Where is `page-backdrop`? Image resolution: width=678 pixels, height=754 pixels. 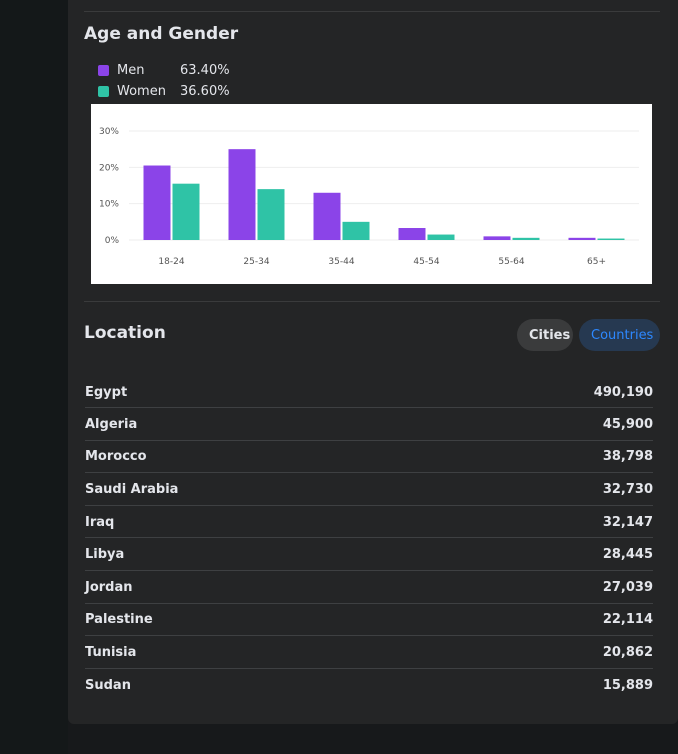 page-backdrop is located at coordinates (34, 377).